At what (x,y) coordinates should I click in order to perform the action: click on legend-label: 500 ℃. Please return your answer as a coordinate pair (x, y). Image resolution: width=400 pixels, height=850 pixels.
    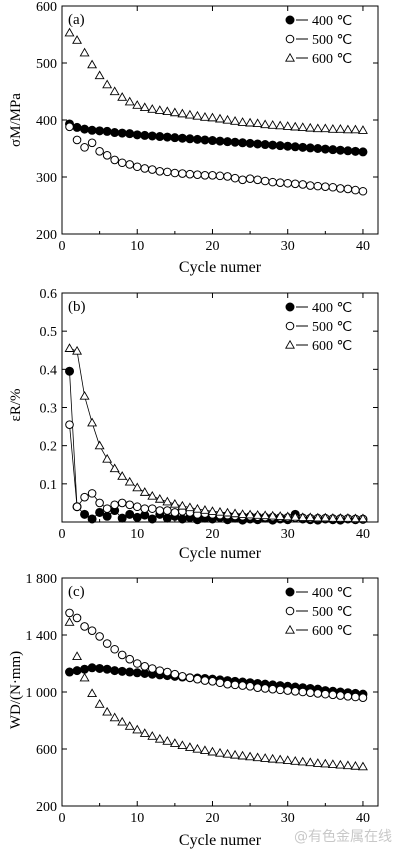
    Looking at the image, I should click on (332, 327).